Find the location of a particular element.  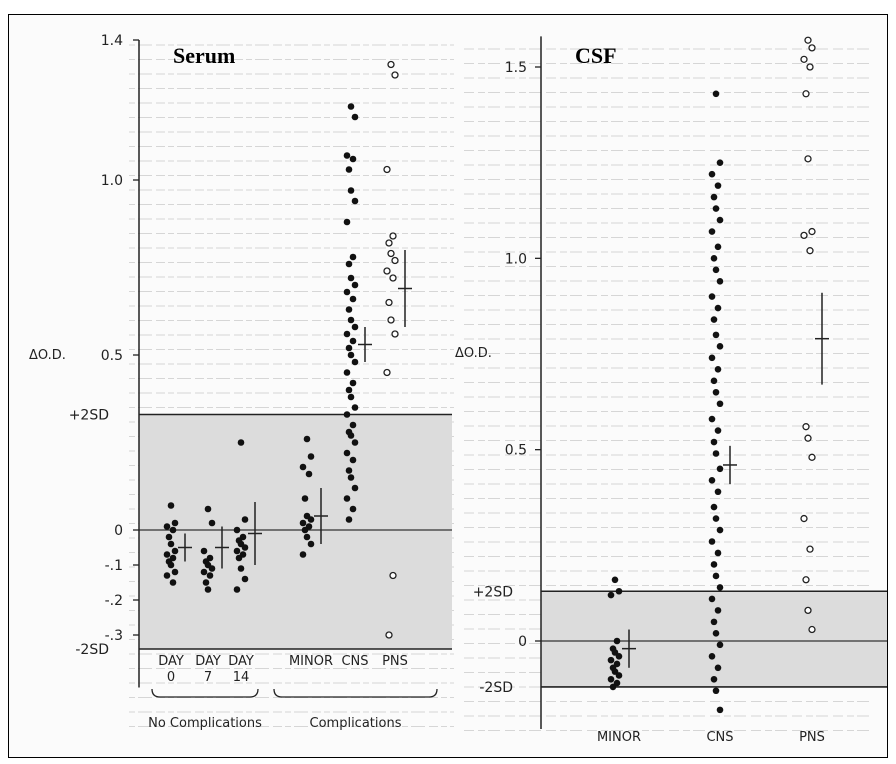

lower-2sd-label: -2SD is located at coordinates (92, 650).